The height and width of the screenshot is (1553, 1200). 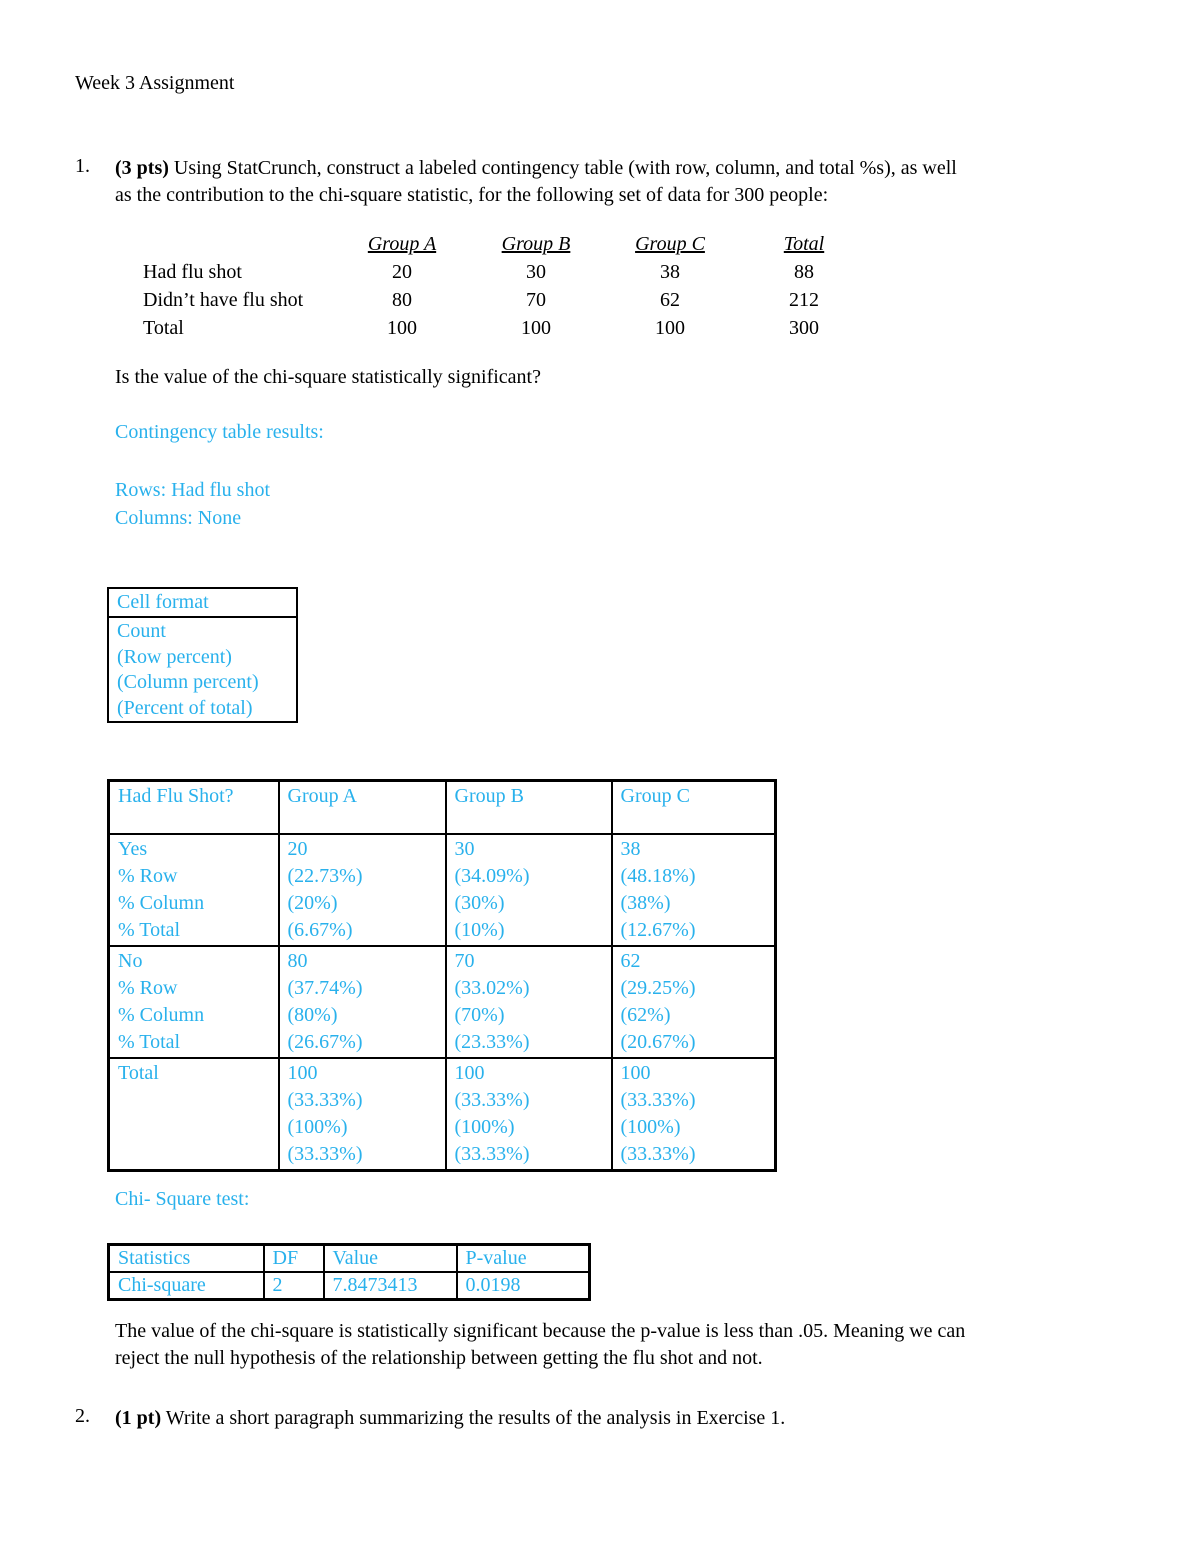 What do you see at coordinates (141, 631) in the screenshot?
I see `cell-format-line: Count` at bounding box center [141, 631].